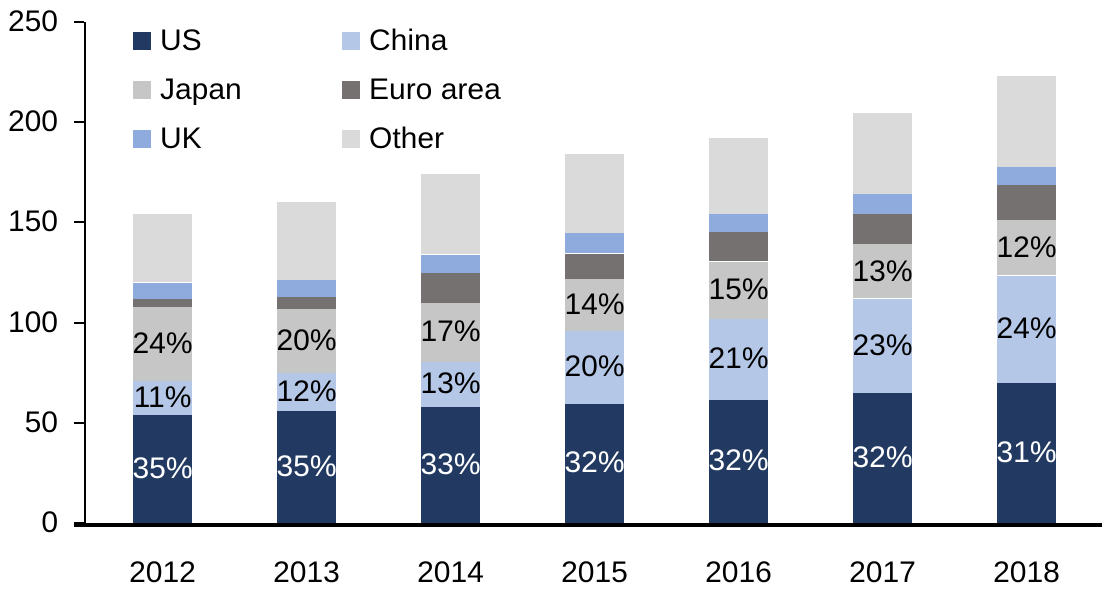  I want to click on x-axis-label: 2013, so click(306, 572).